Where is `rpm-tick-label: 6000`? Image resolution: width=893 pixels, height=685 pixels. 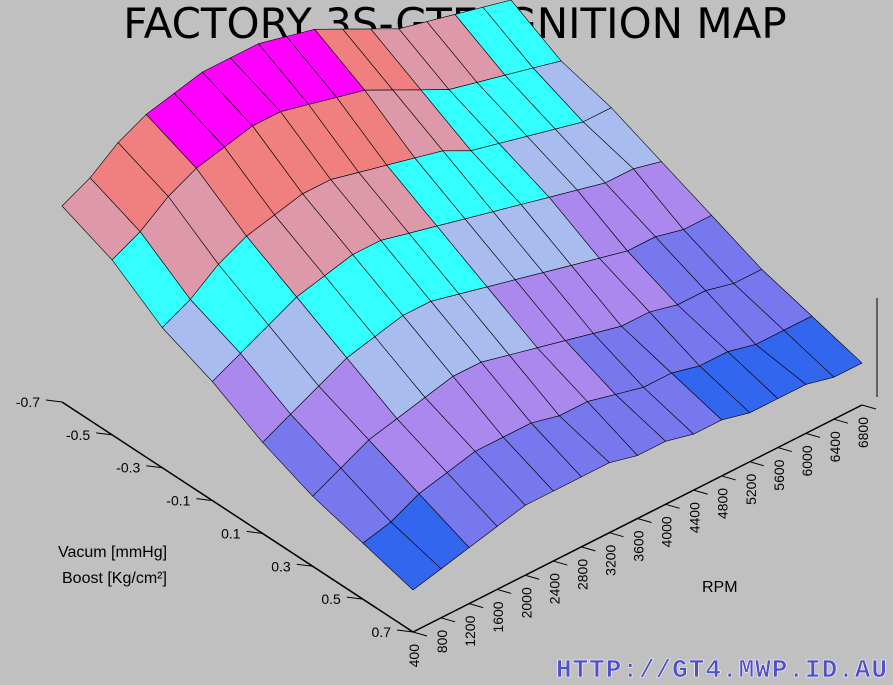 rpm-tick-label: 6000 is located at coordinates (807, 460).